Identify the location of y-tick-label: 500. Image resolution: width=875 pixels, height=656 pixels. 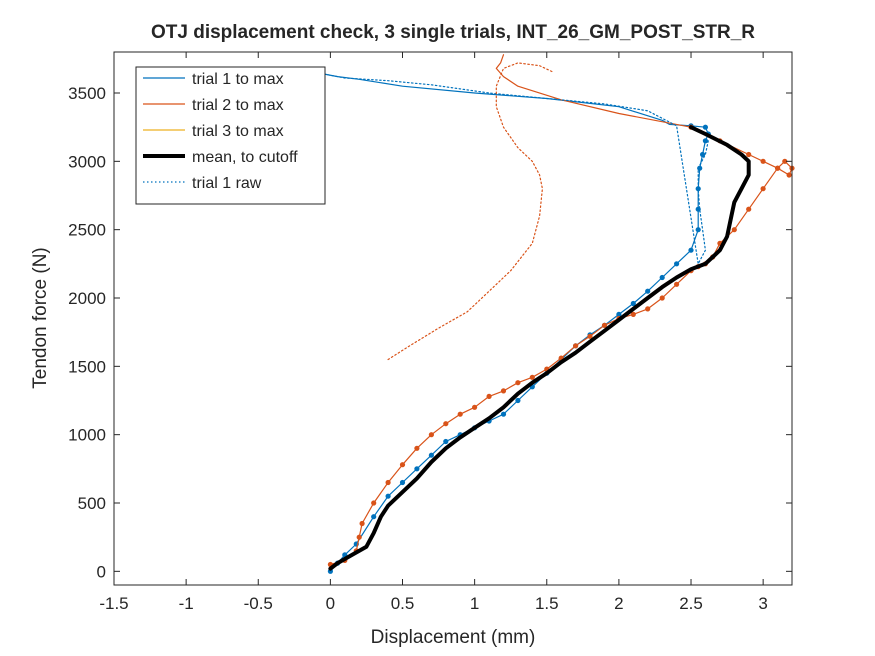
(92, 503).